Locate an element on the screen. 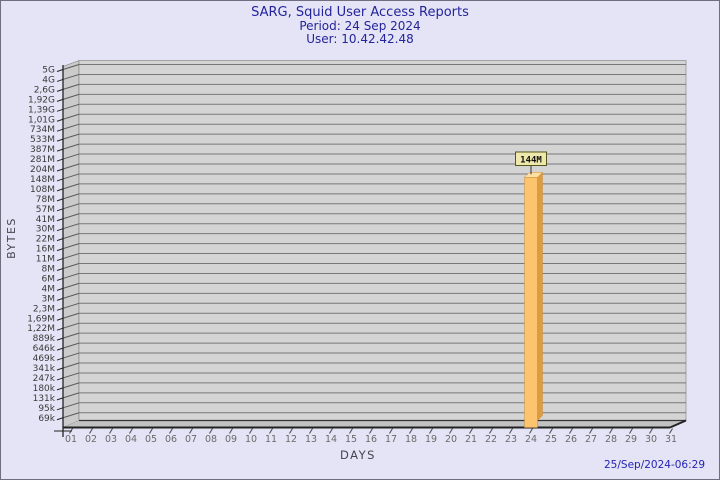 The height and width of the screenshot is (480, 720). bar-value-callout-box is located at coordinates (531, 158).